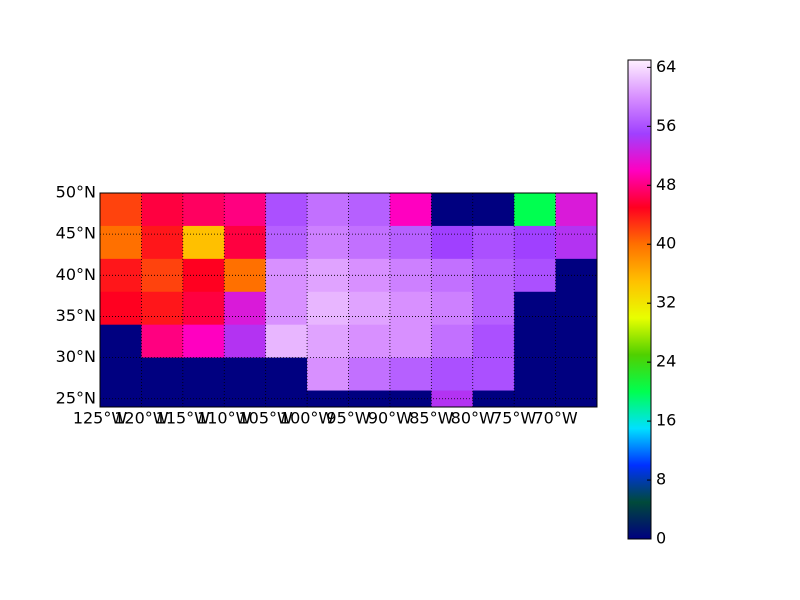  Describe the element at coordinates (348, 418) in the screenshot. I see `x-tick-label: 95°W` at that location.